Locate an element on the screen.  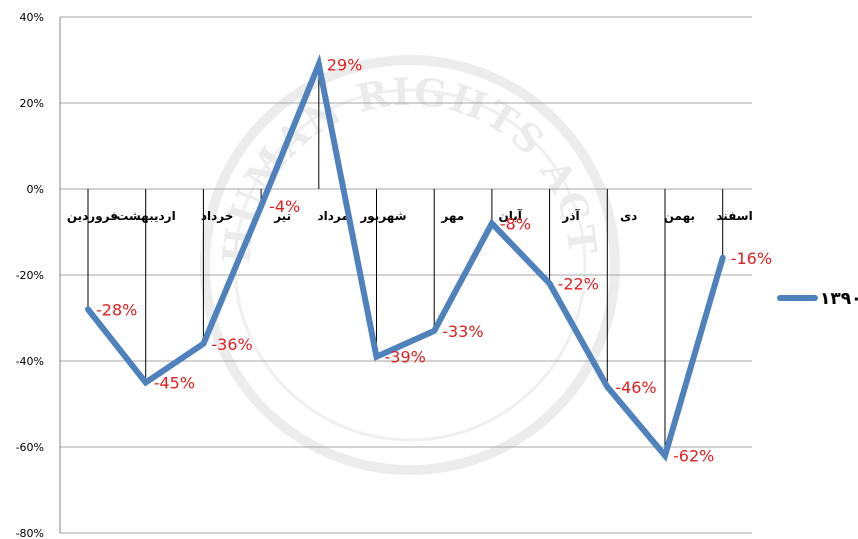
x-tick-label: اسفند is located at coordinates (734, 216).